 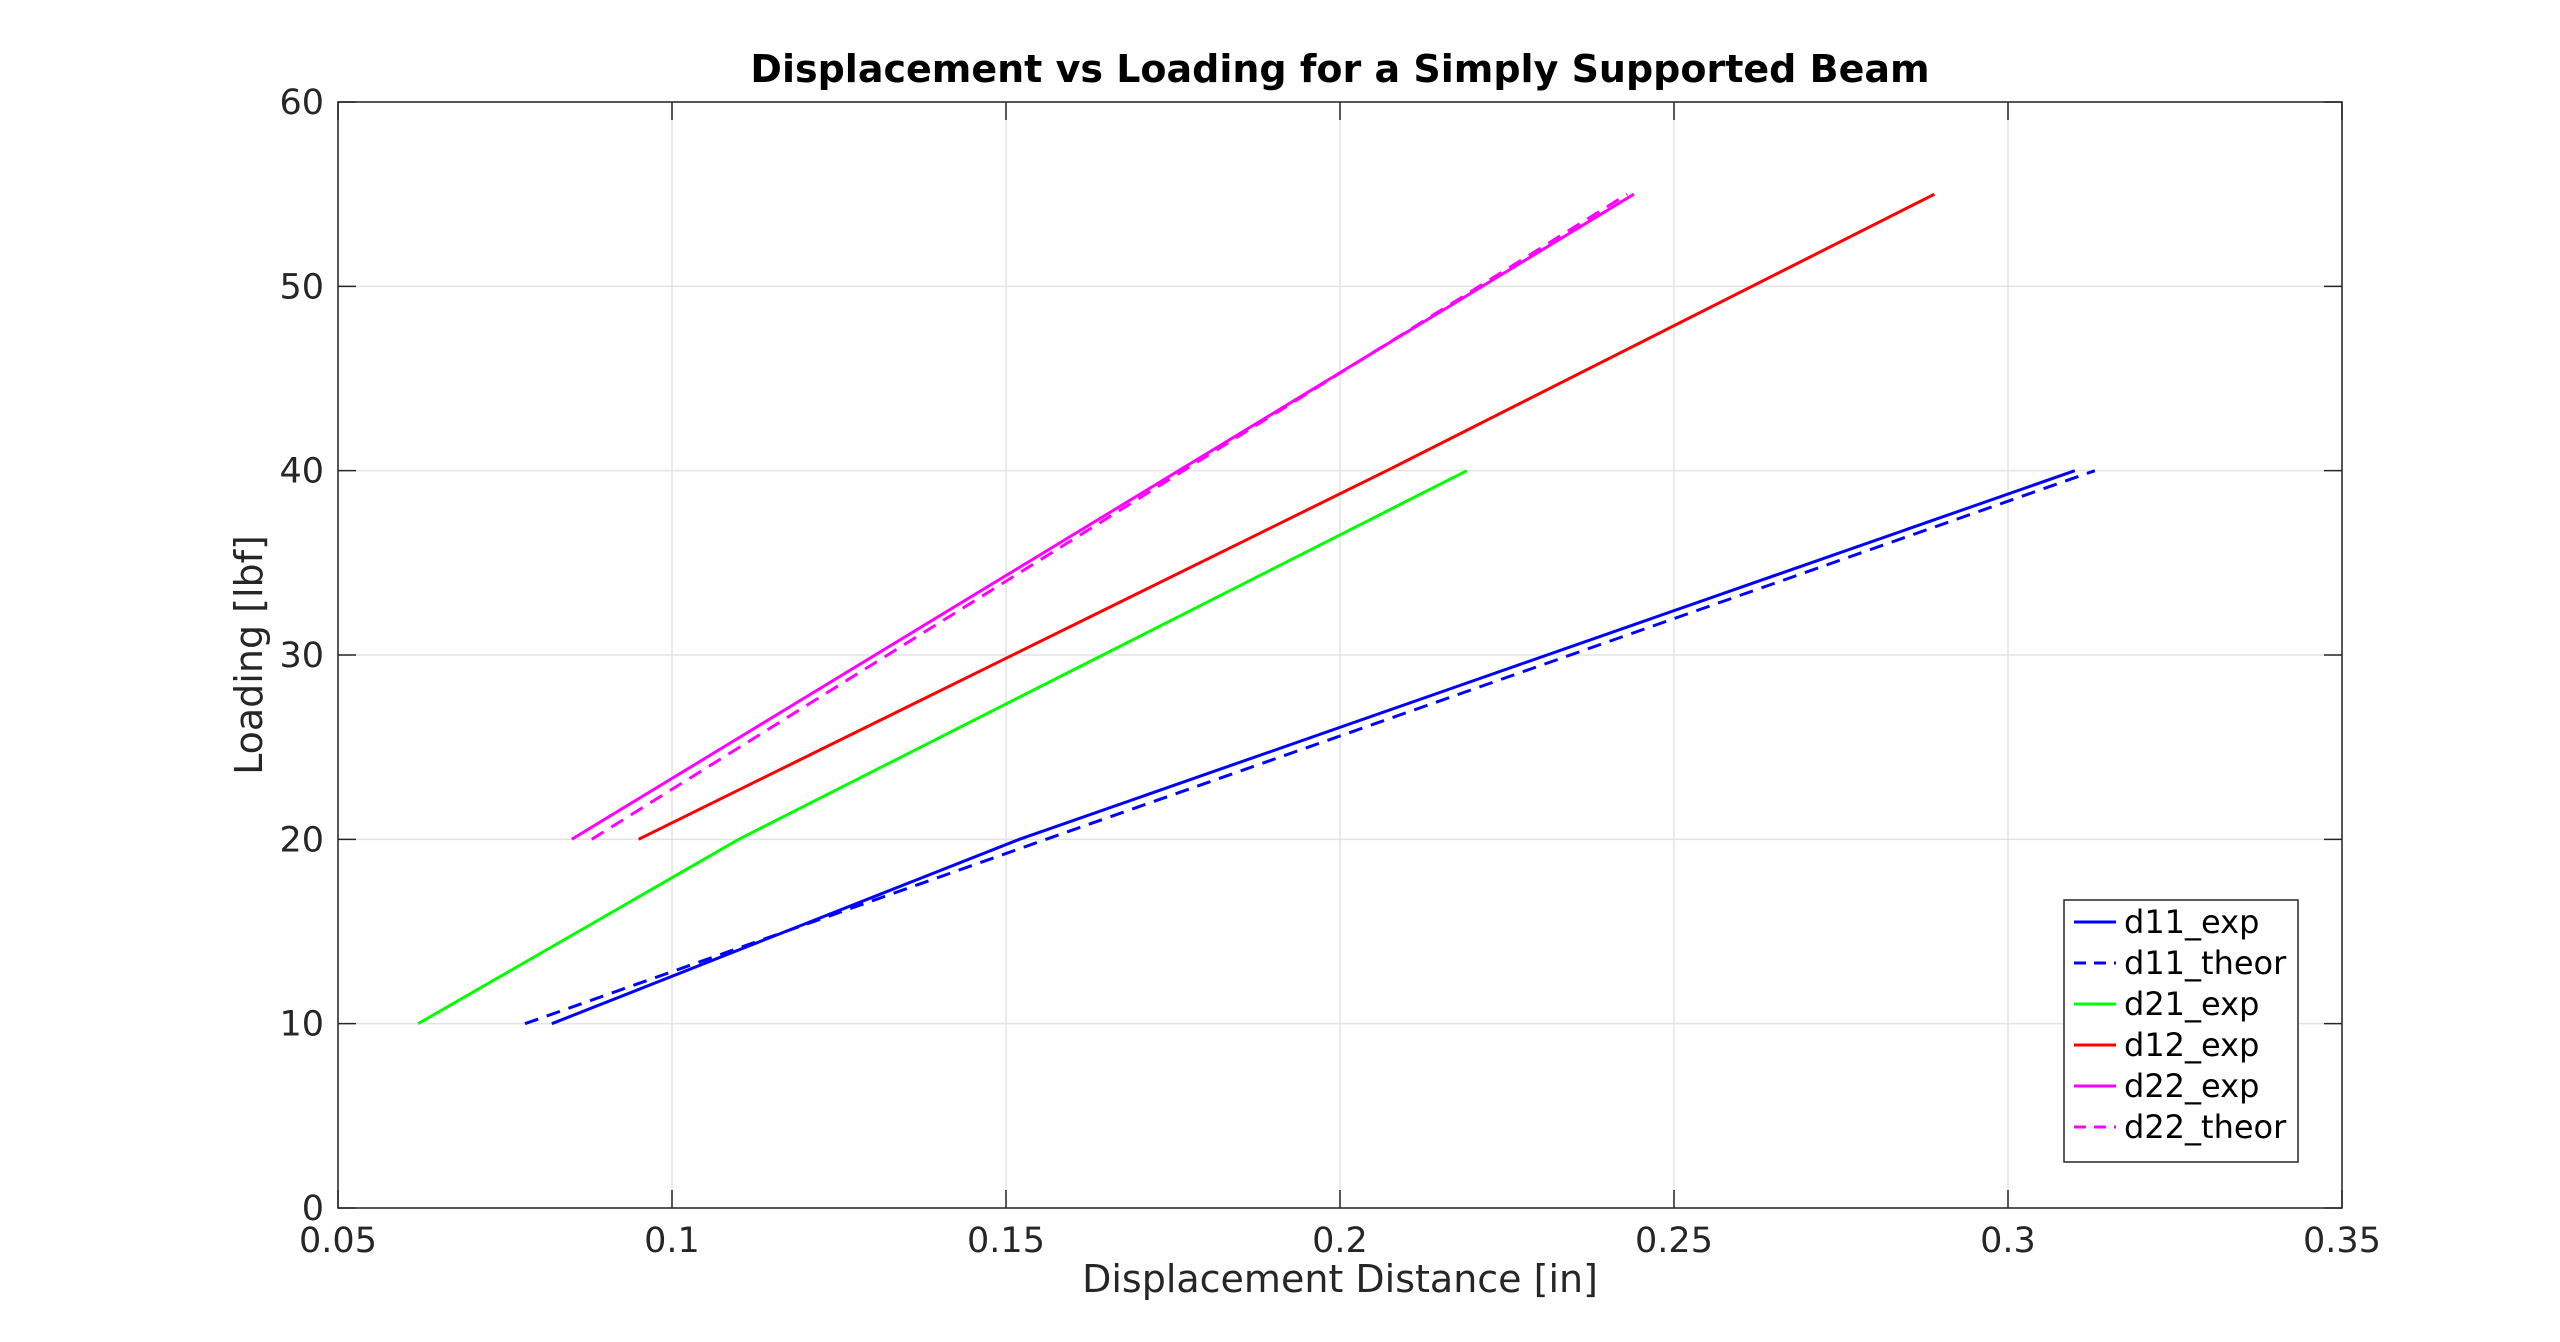 What do you see at coordinates (2191, 1045) in the screenshot?
I see `legend-label-d12-exp: d12_exp` at bounding box center [2191, 1045].